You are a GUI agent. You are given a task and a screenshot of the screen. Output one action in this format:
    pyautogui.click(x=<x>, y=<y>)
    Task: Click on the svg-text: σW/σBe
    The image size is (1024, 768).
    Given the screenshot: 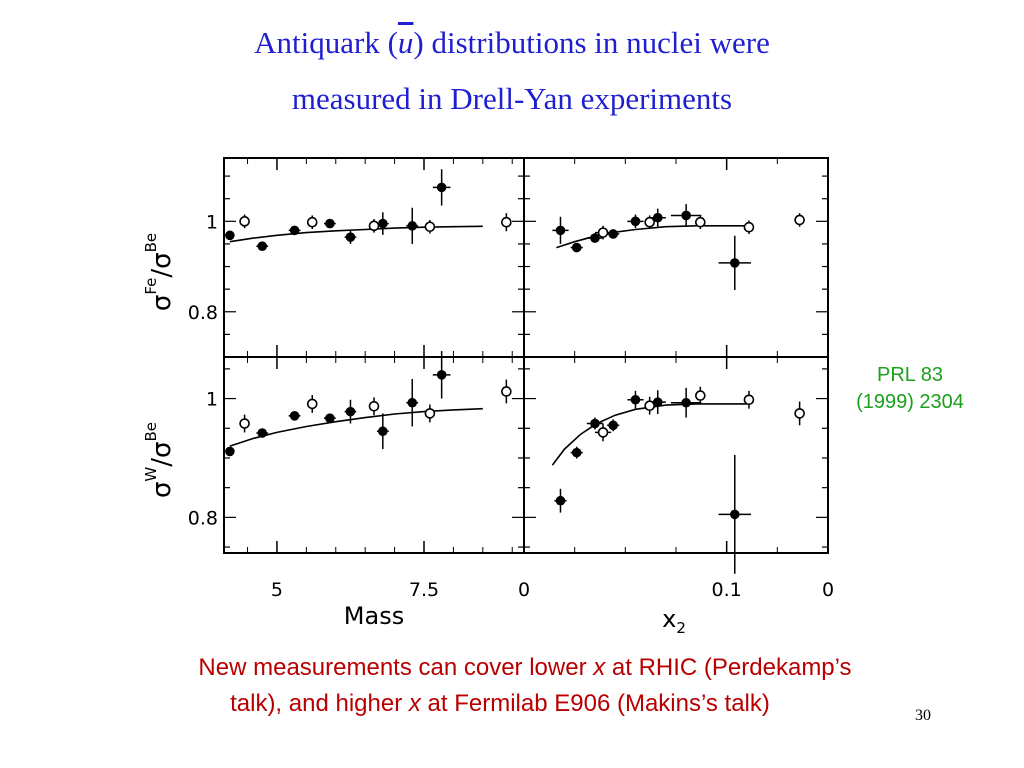 What is the action you would take?
    pyautogui.click(x=159, y=460)
    